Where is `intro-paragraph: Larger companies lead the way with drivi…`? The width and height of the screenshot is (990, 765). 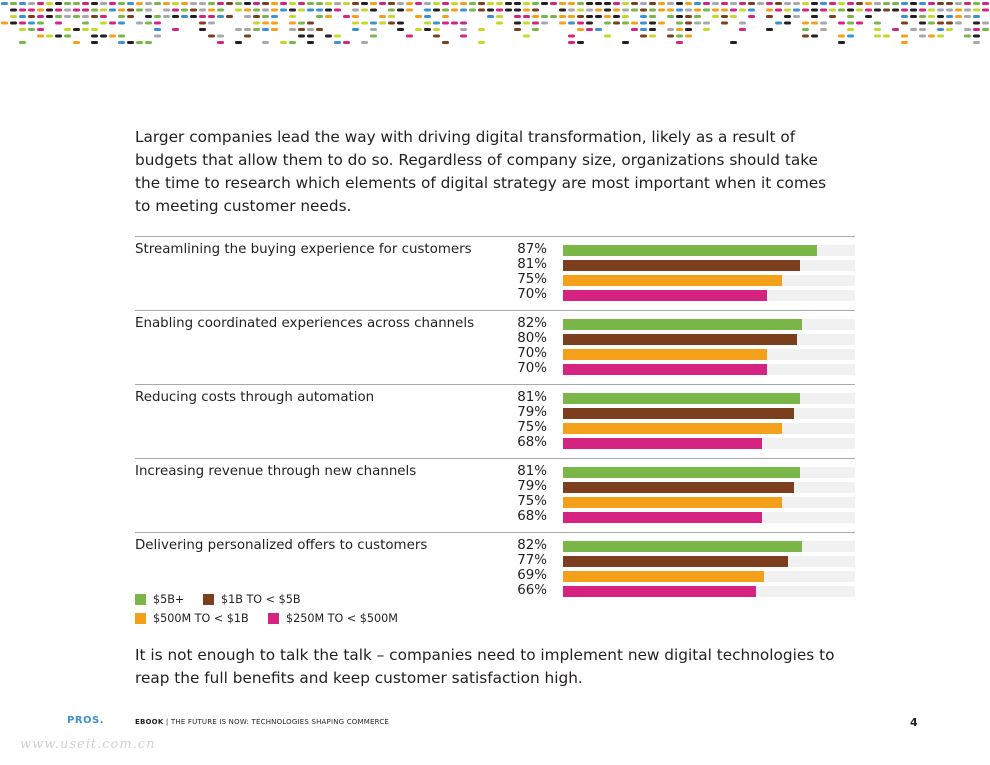
intro-paragraph: Larger companies lead the way with drivi… is located at coordinates (481, 171).